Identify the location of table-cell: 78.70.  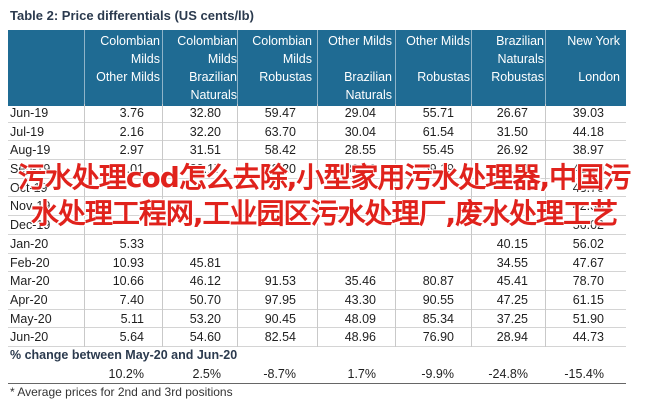
(588, 281).